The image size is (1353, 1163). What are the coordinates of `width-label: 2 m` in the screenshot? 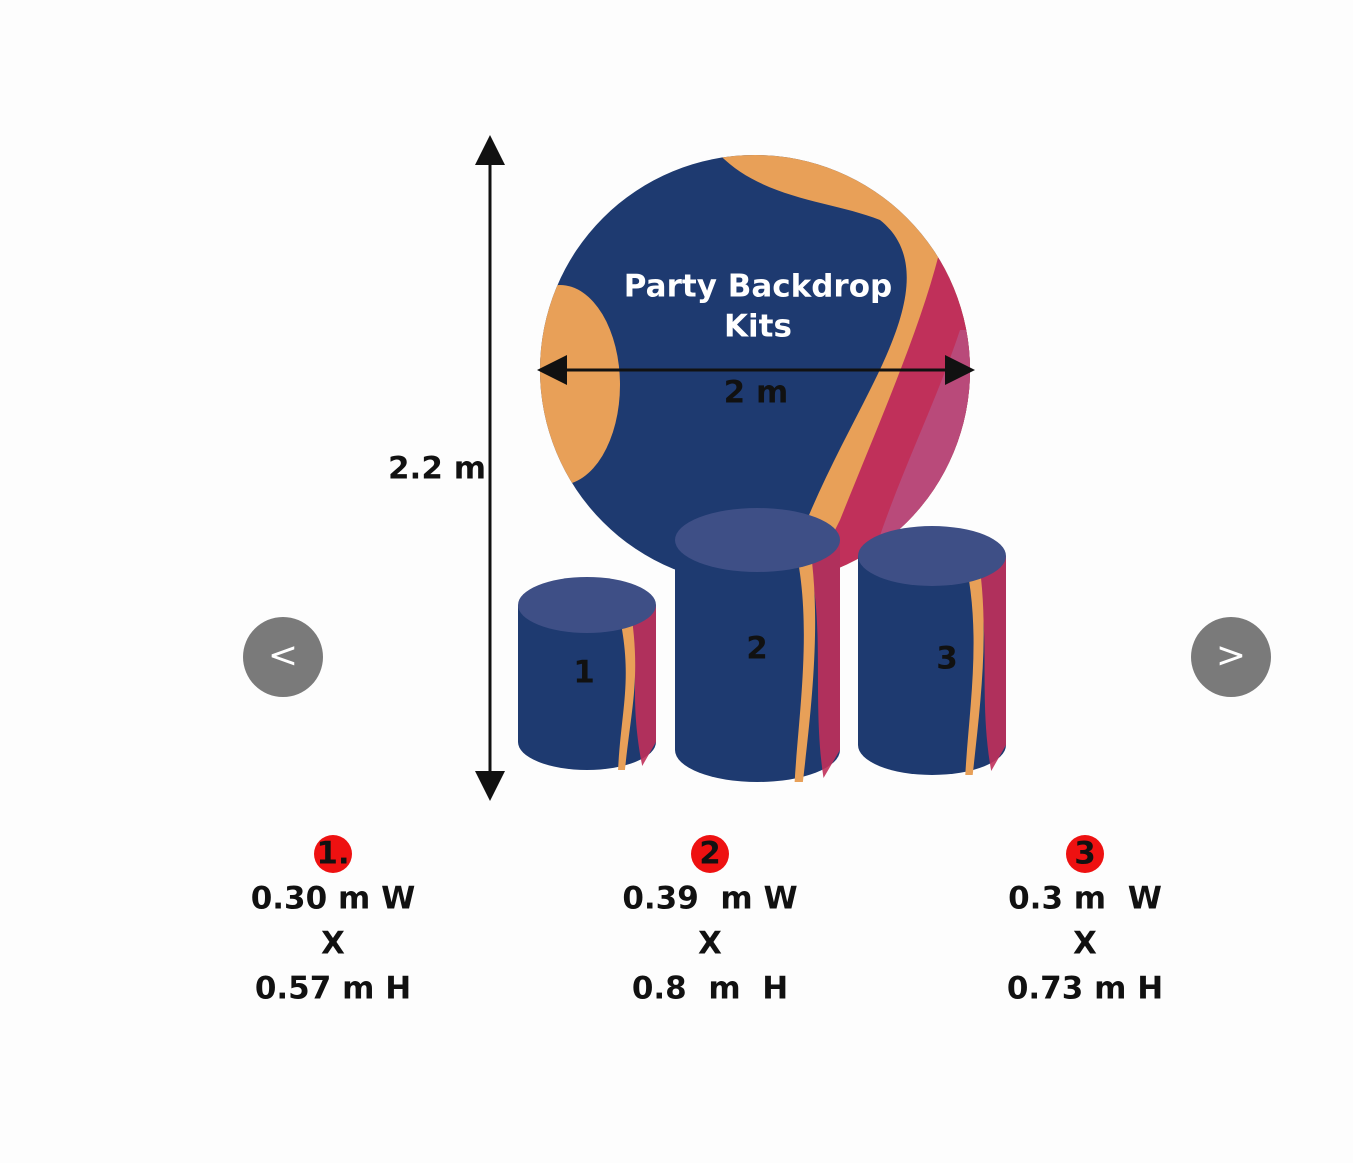 It's located at (756, 393).